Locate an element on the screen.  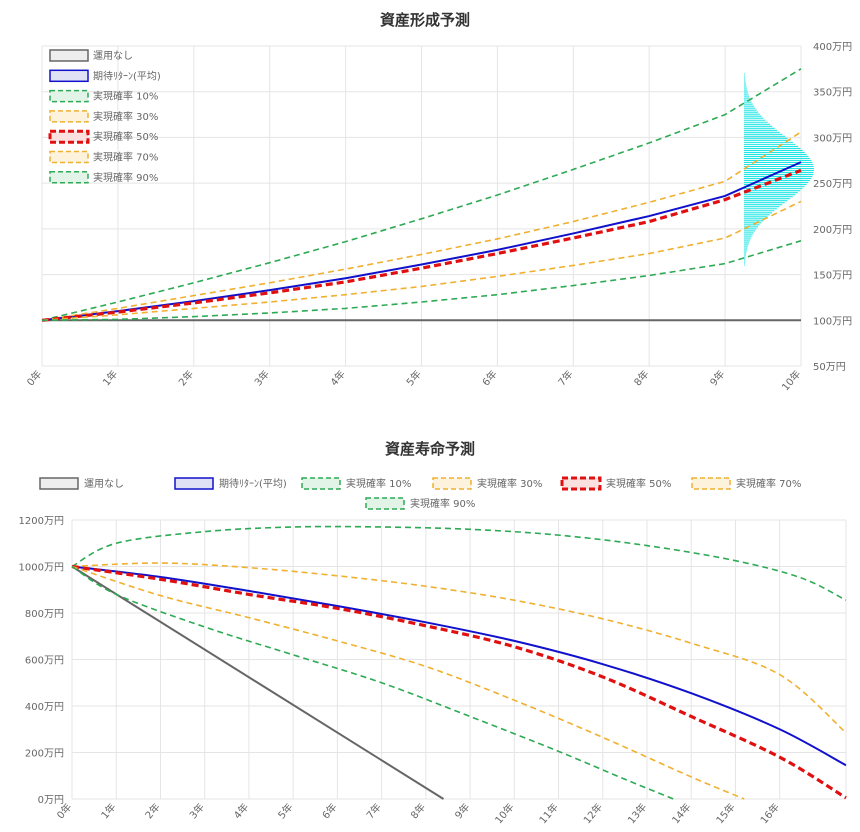
y-tick-label: 300万円 is located at coordinates (832, 138).